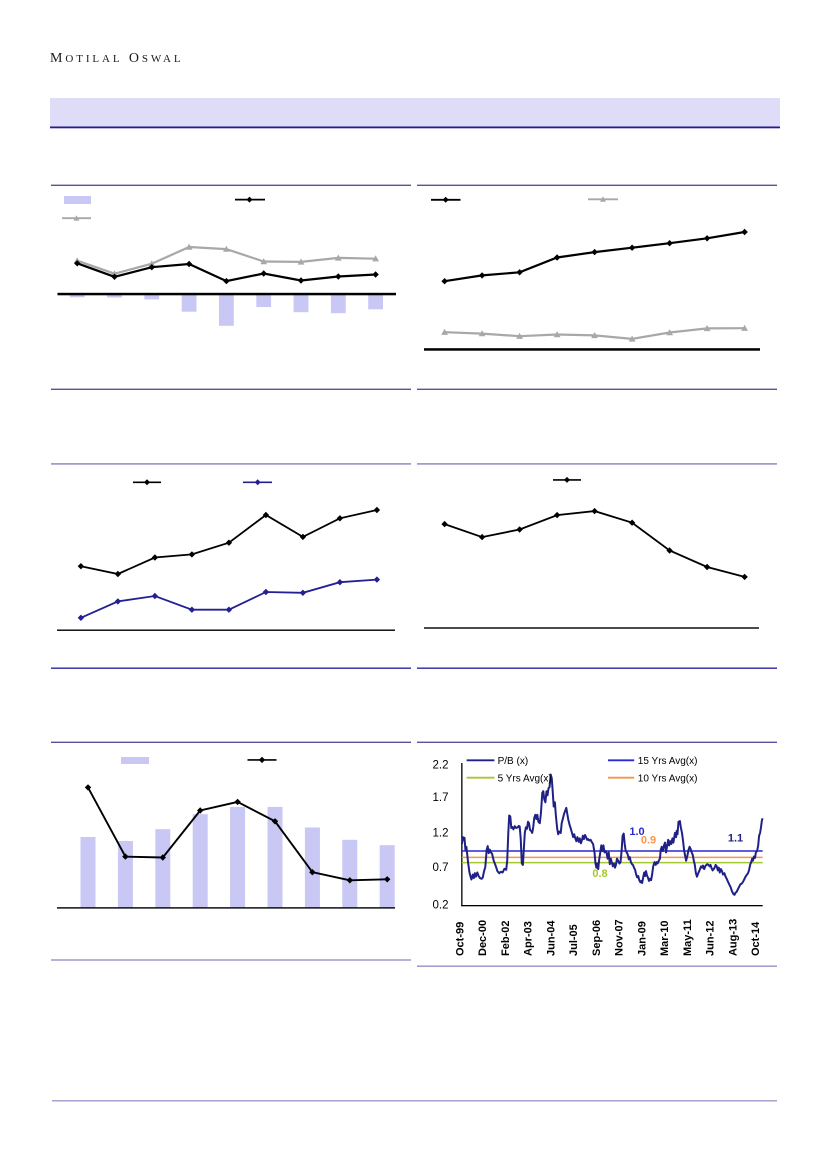 This screenshot has width=827, height=1169. Describe the element at coordinates (525, 778) in the screenshot. I see `svg-text: 5 Yrs Avg(x)` at that location.